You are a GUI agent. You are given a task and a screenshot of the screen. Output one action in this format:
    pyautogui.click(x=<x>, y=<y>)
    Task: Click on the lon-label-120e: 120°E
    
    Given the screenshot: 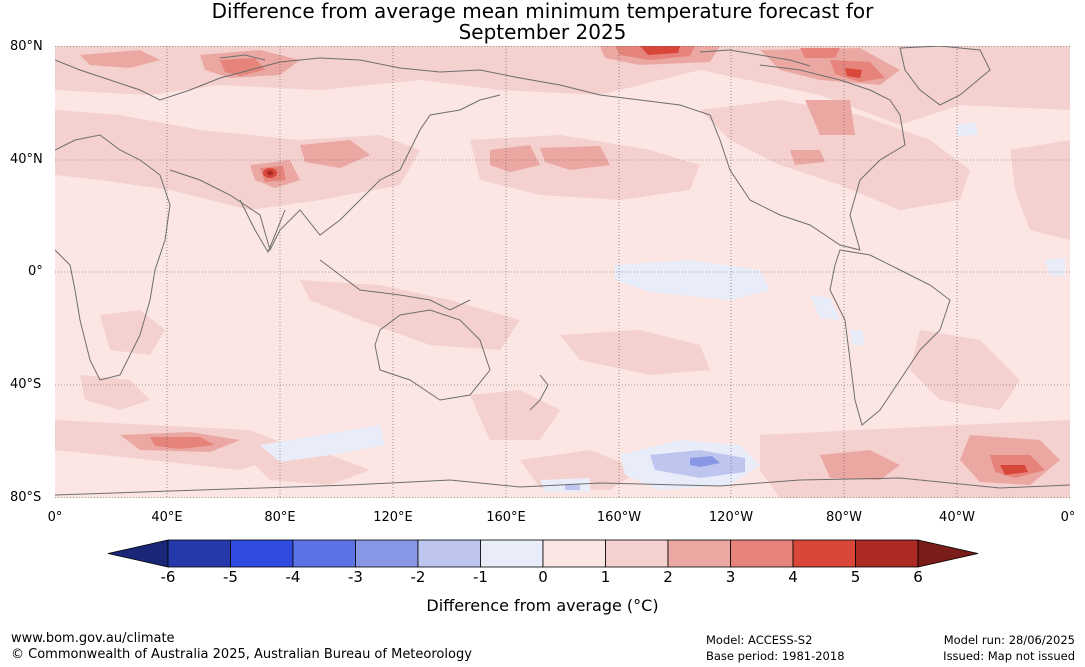 What is the action you would take?
    pyautogui.click(x=393, y=517)
    